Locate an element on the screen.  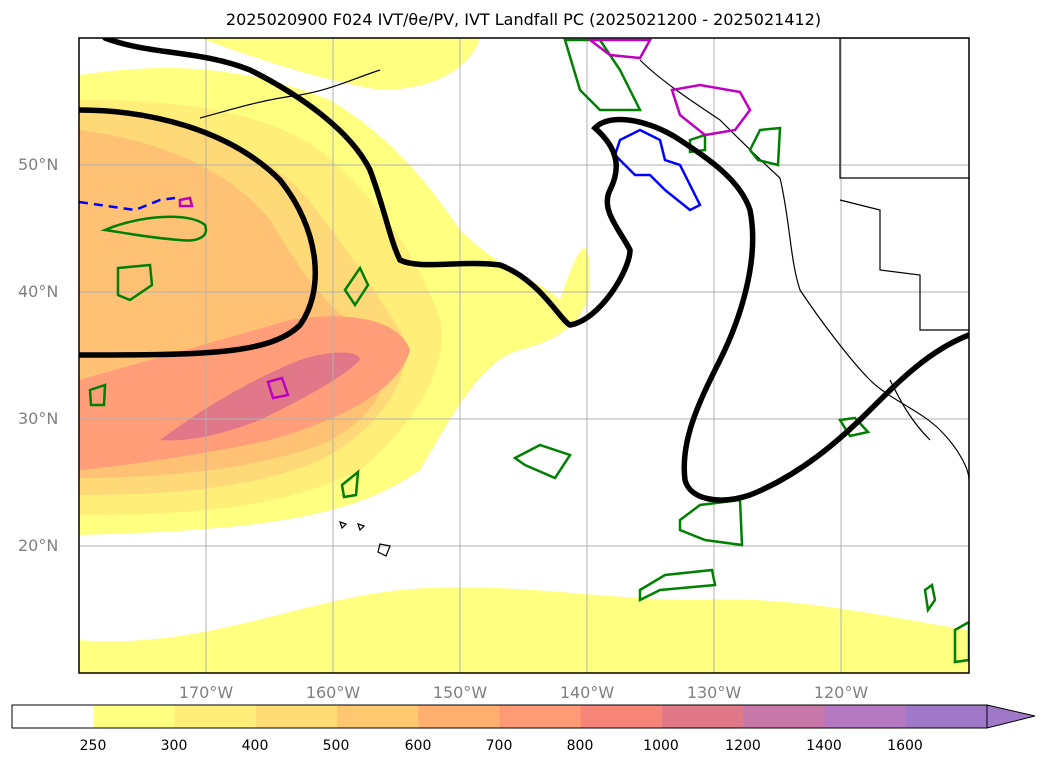
lon-label-170w: 170°W is located at coordinates (206, 692).